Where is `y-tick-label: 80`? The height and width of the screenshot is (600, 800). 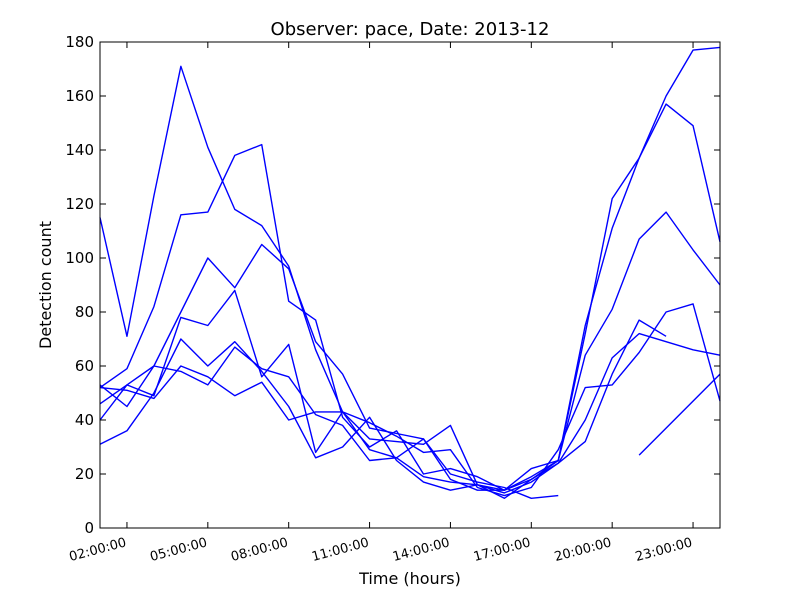 y-tick-label: 80 is located at coordinates (84, 312).